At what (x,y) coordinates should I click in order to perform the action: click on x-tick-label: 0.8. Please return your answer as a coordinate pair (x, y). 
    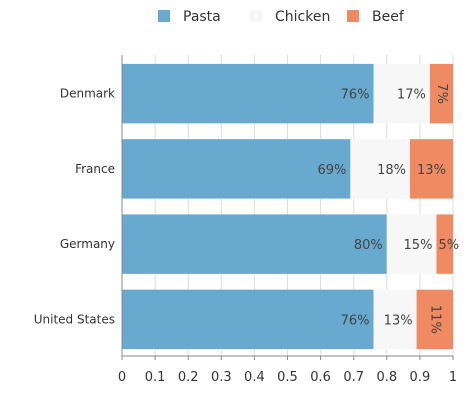
    Looking at the image, I should click on (386, 377).